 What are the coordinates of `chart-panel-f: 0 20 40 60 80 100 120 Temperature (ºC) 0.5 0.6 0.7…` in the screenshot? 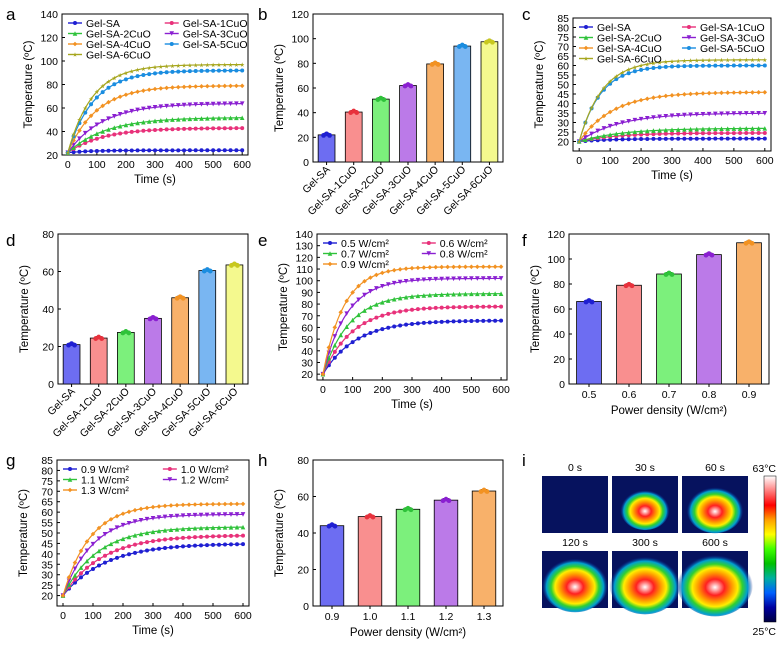 It's located at (650, 323).